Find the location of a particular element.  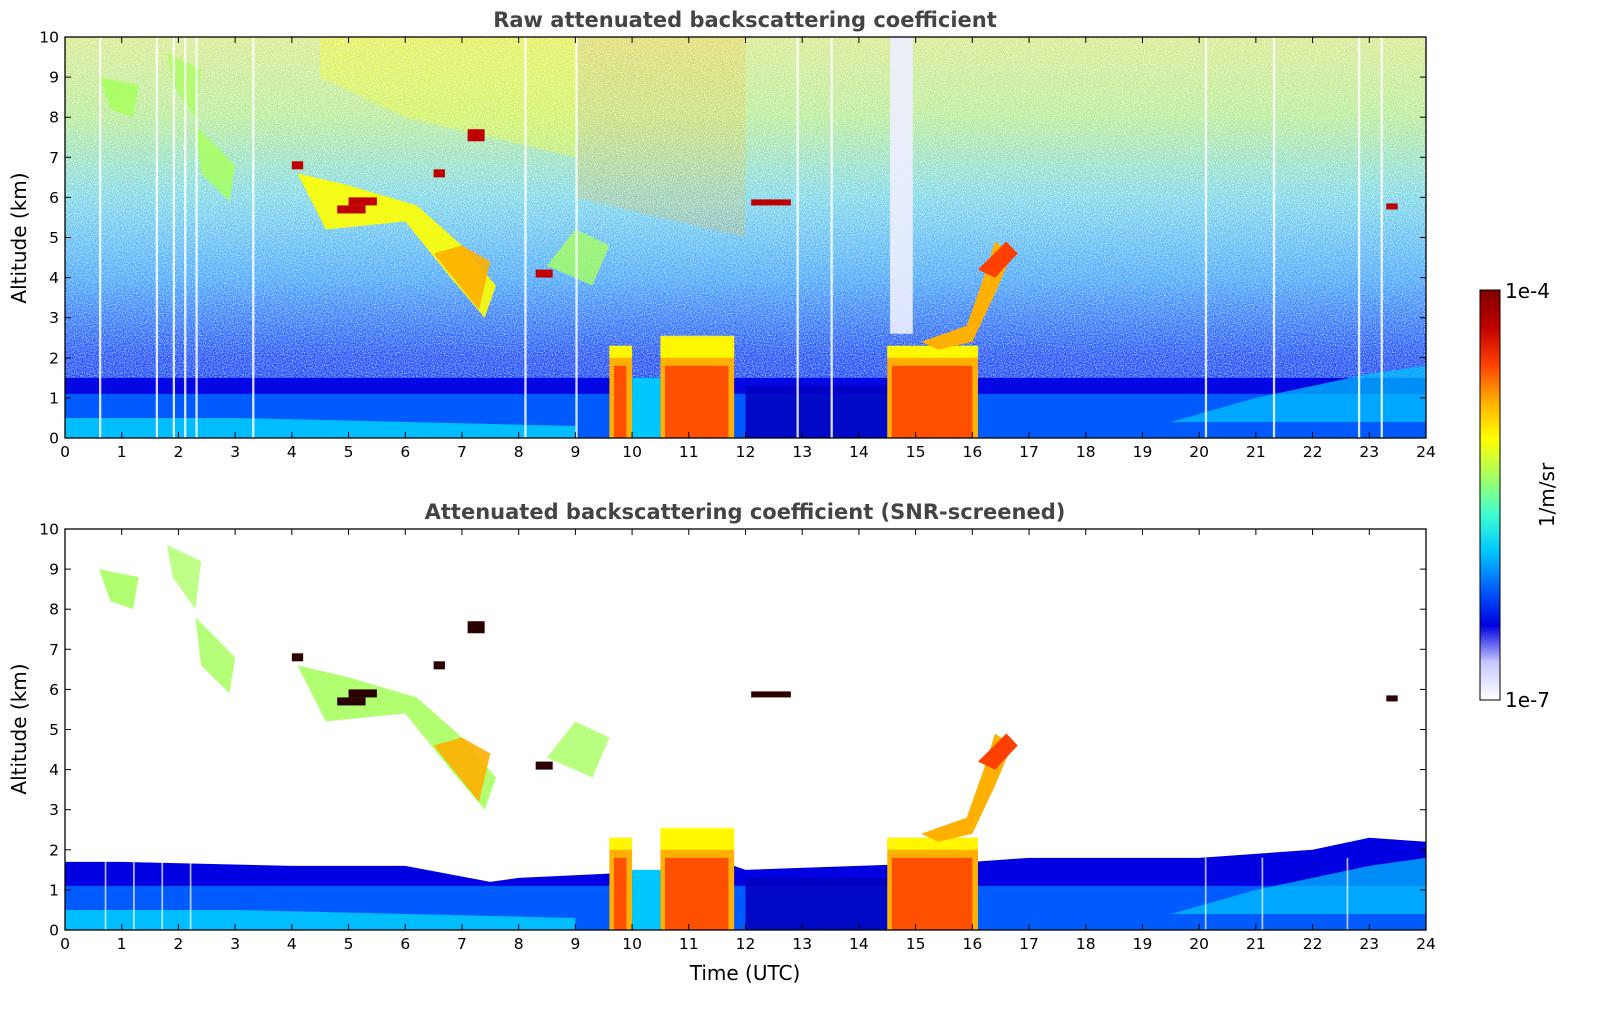

gap-between-clouds is located at coordinates (646, 899).